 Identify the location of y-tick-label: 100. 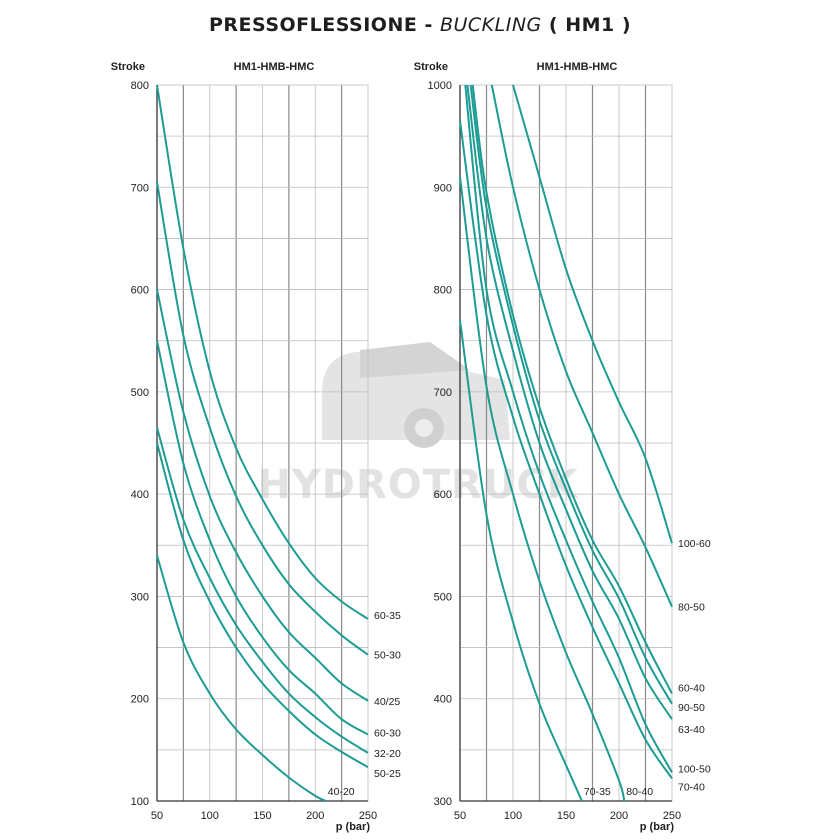
(140, 802).